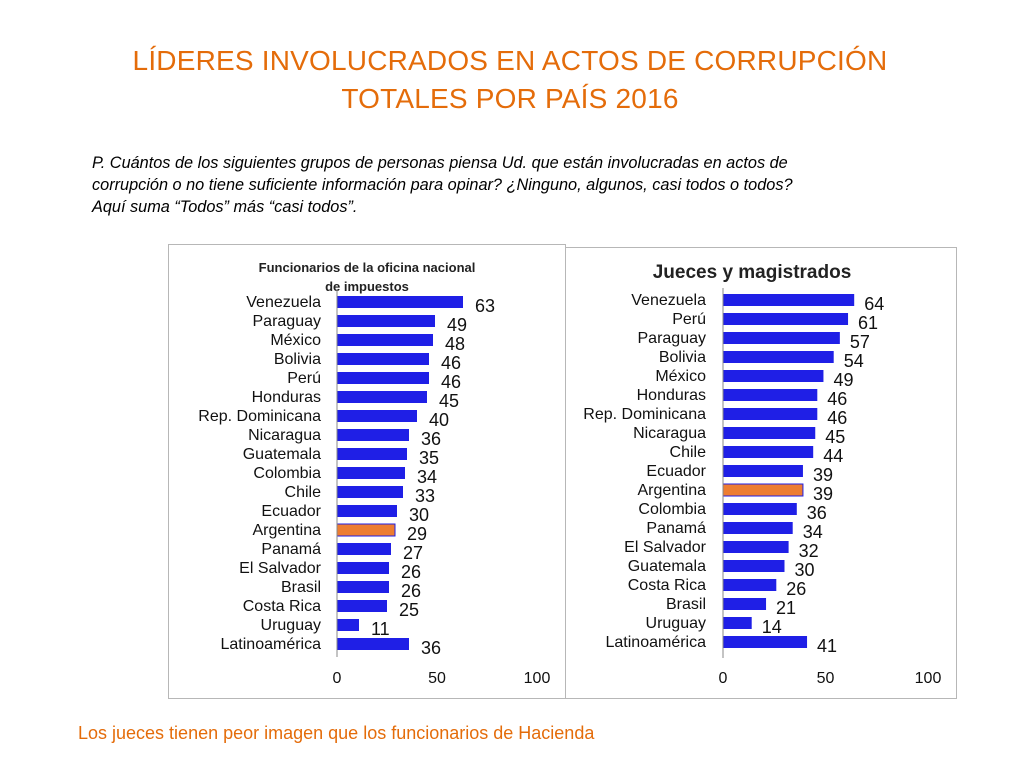 This screenshot has height=768, width=1024. I want to click on judges-bar-el-salvador, so click(756, 547).